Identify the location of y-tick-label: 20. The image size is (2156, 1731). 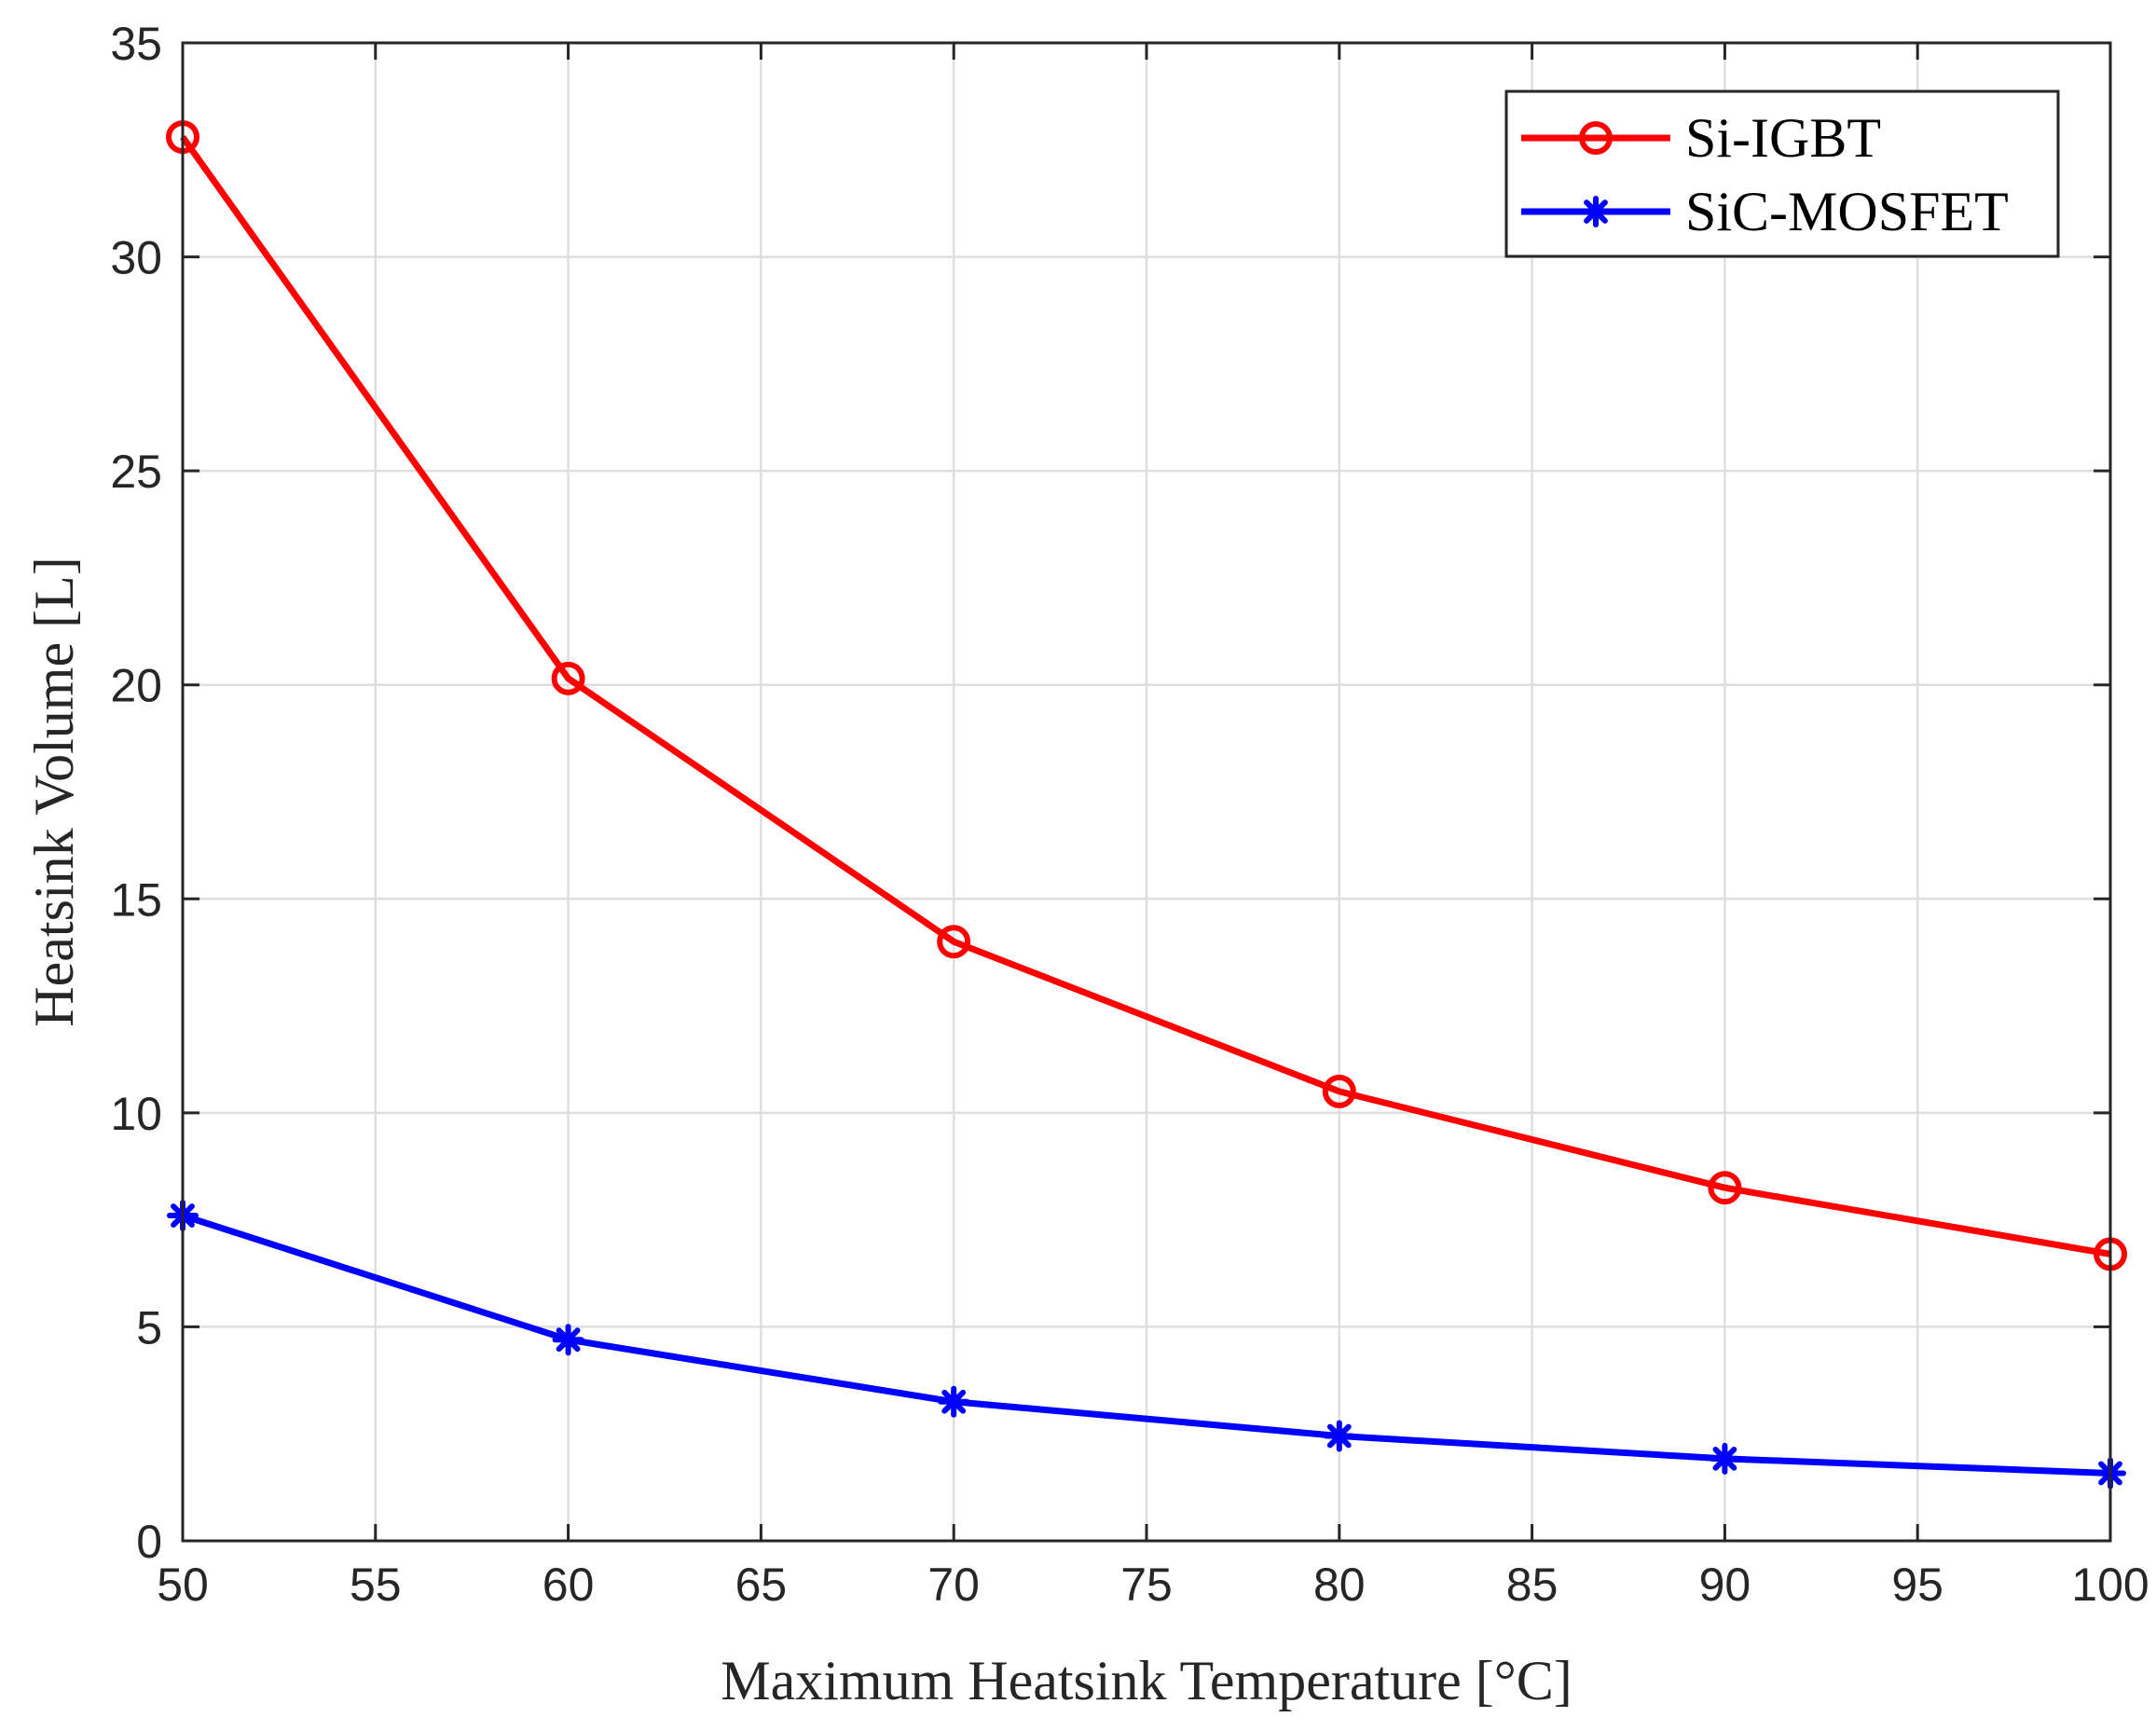
(136, 686).